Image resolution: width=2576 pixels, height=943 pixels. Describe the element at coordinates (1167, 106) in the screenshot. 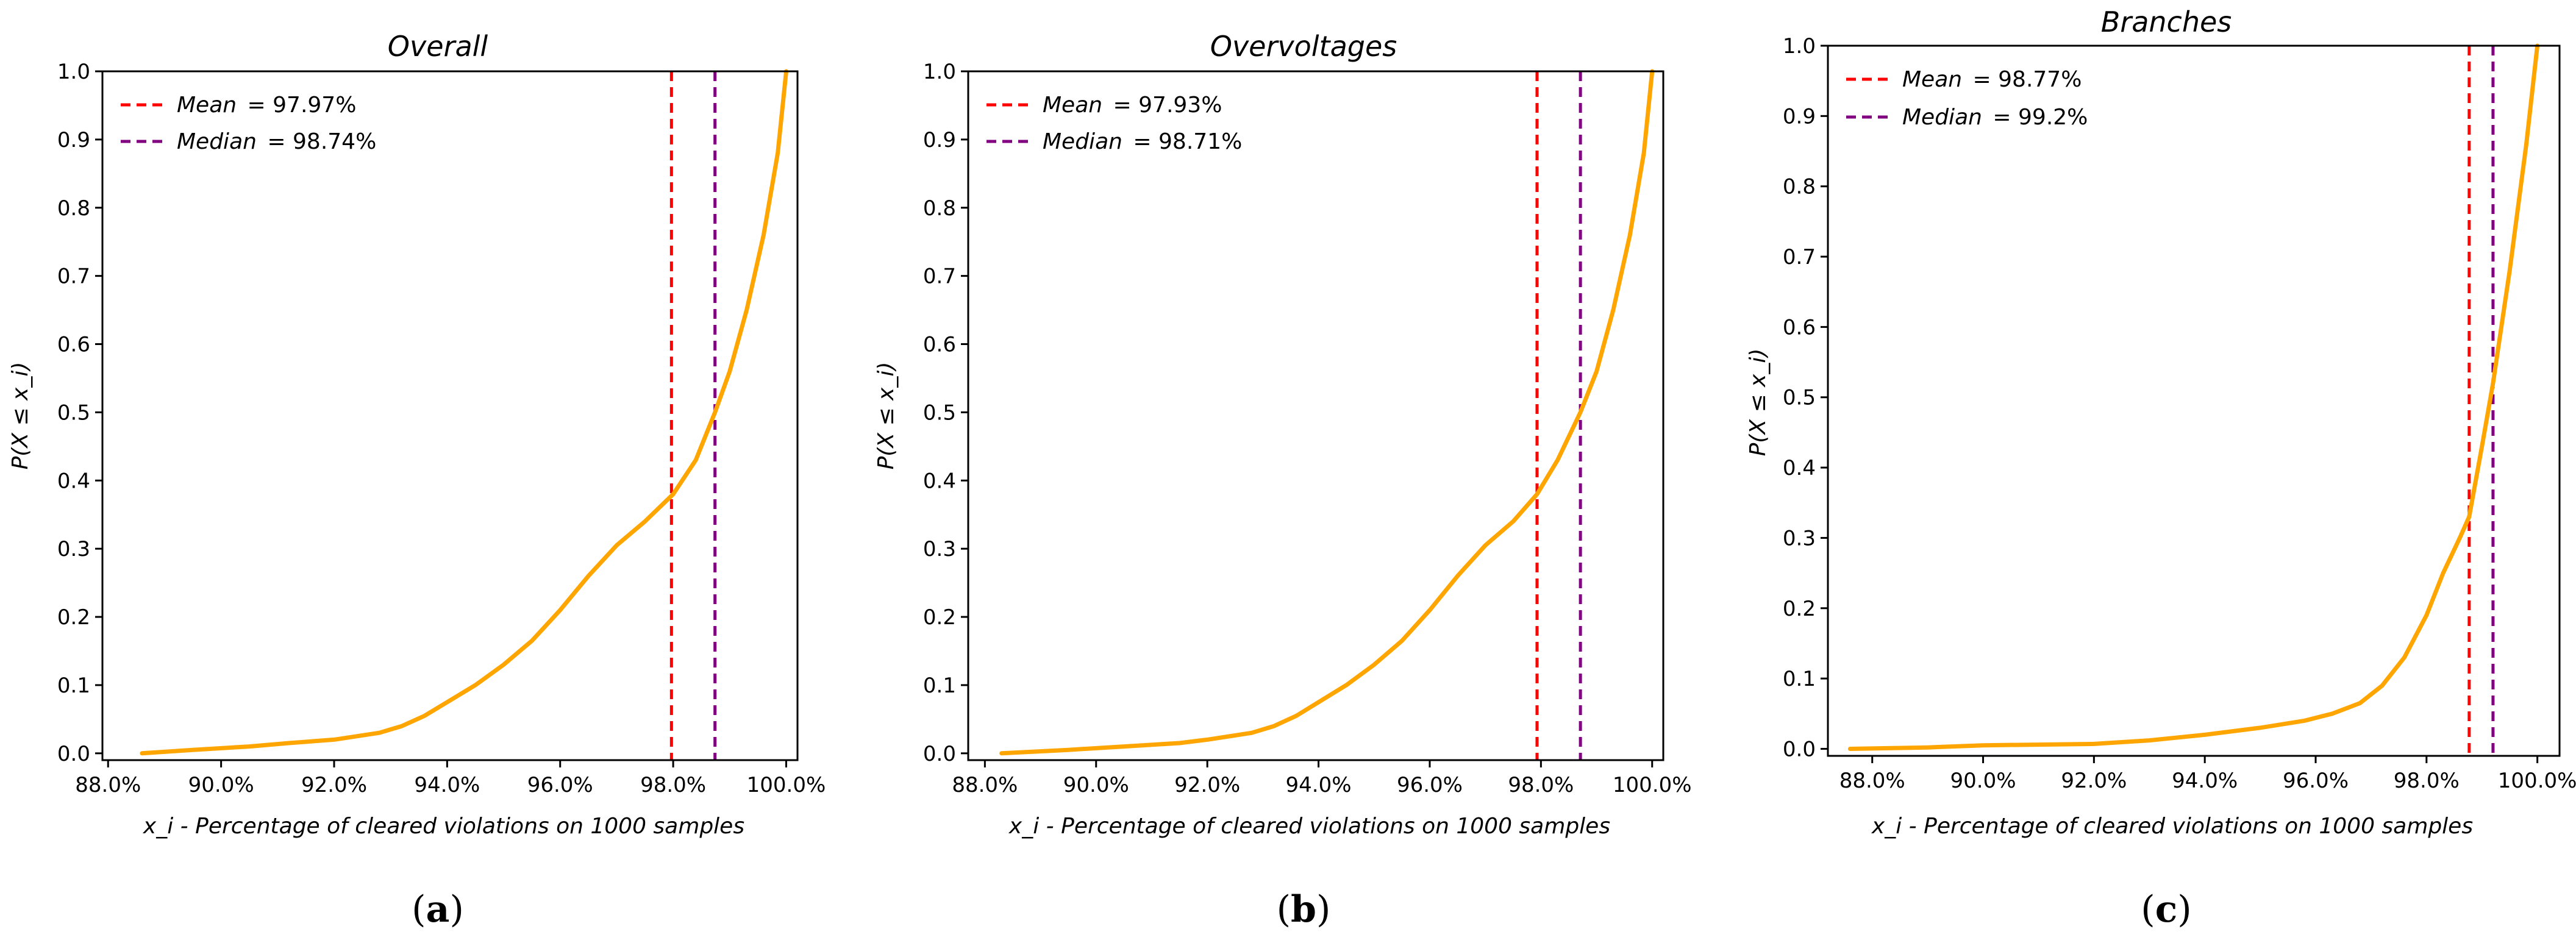

I see `legend-mean-value: = 97.93%` at that location.